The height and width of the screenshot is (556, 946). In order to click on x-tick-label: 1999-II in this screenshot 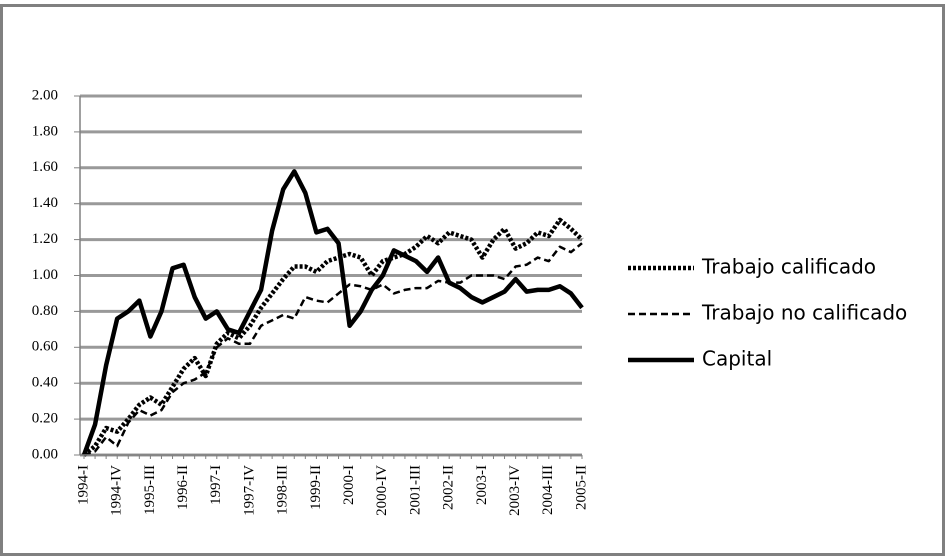, I will do `click(316, 487)`.